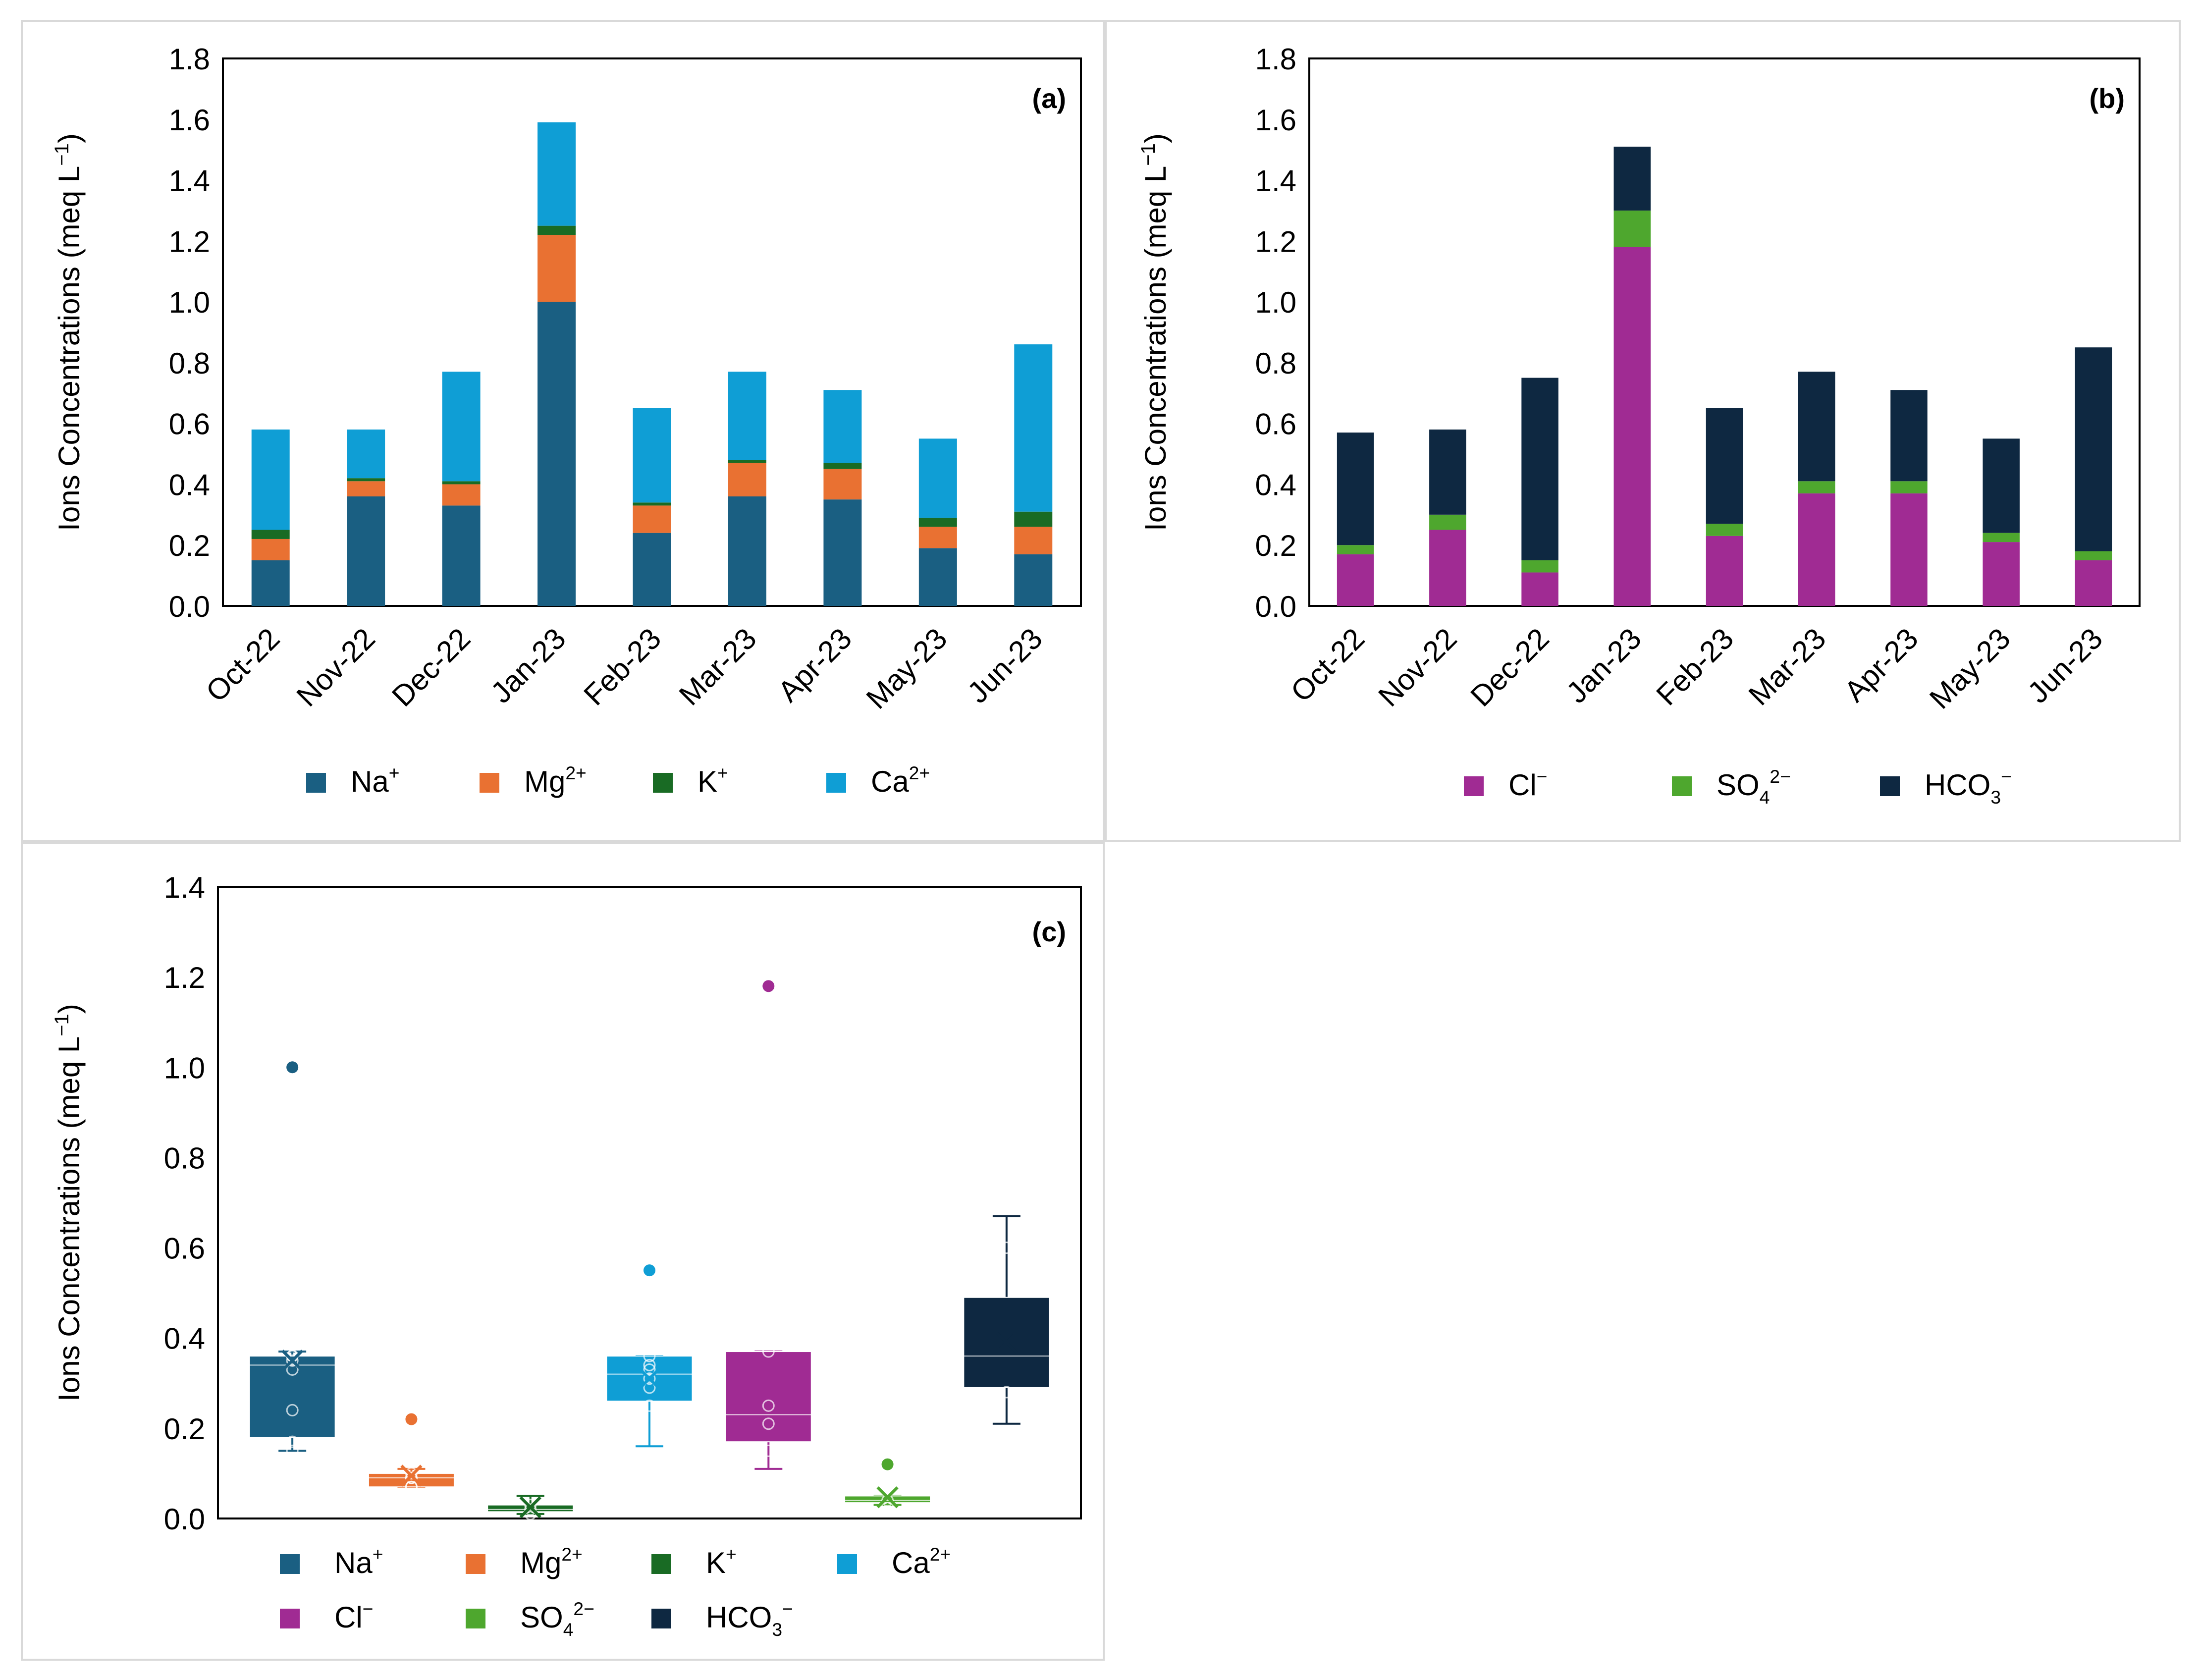 The image size is (2201, 1680). What do you see at coordinates (1787, 667) in the screenshot?
I see `x-tick-label: Mar-23` at bounding box center [1787, 667].